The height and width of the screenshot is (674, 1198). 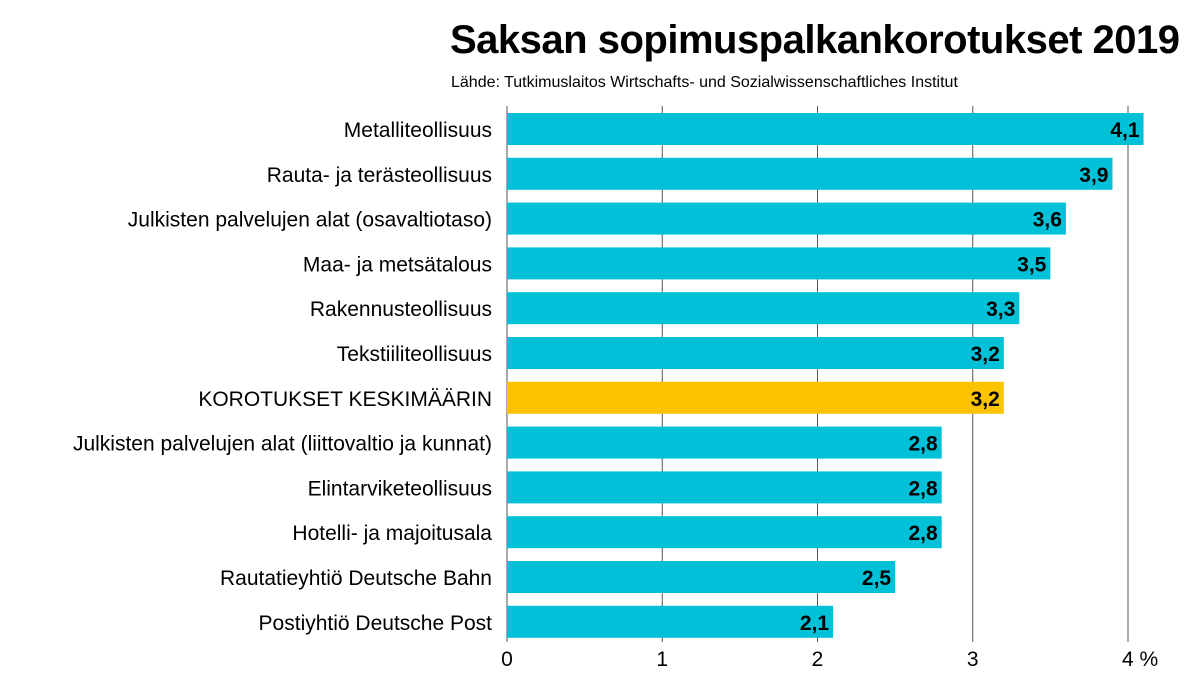 What do you see at coordinates (392, 533) in the screenshot?
I see `category-label: Hotelli- ja majoitusala` at bounding box center [392, 533].